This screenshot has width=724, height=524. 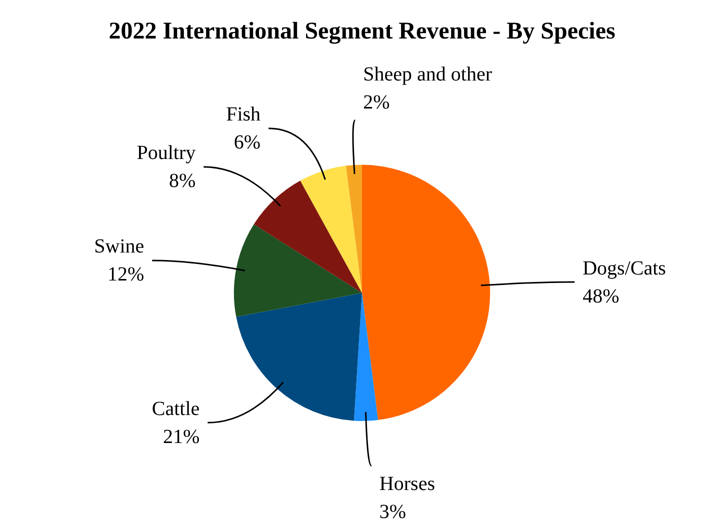 What do you see at coordinates (181, 437) in the screenshot?
I see `data-label: 21%` at bounding box center [181, 437].